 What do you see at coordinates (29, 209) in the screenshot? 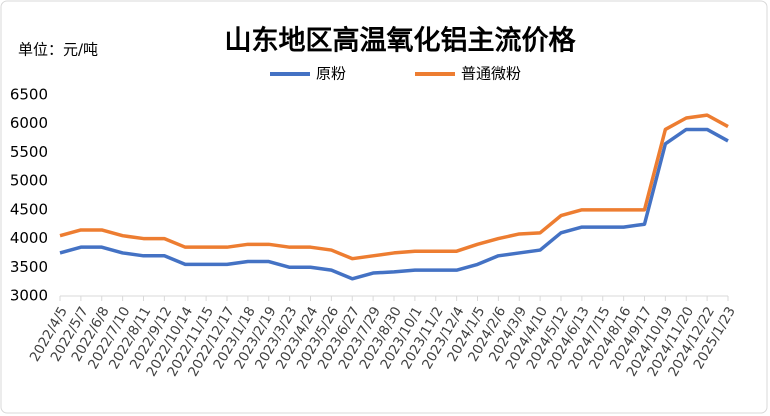
I see `y-tick-label: 4500` at bounding box center [29, 209].